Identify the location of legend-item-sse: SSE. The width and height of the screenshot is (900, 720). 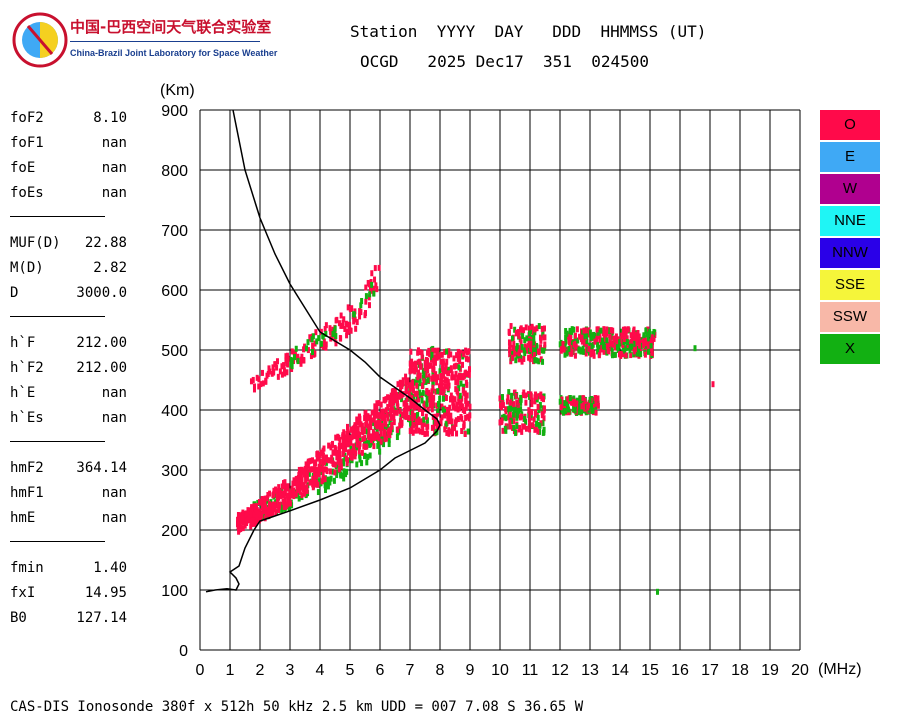
(850, 285).